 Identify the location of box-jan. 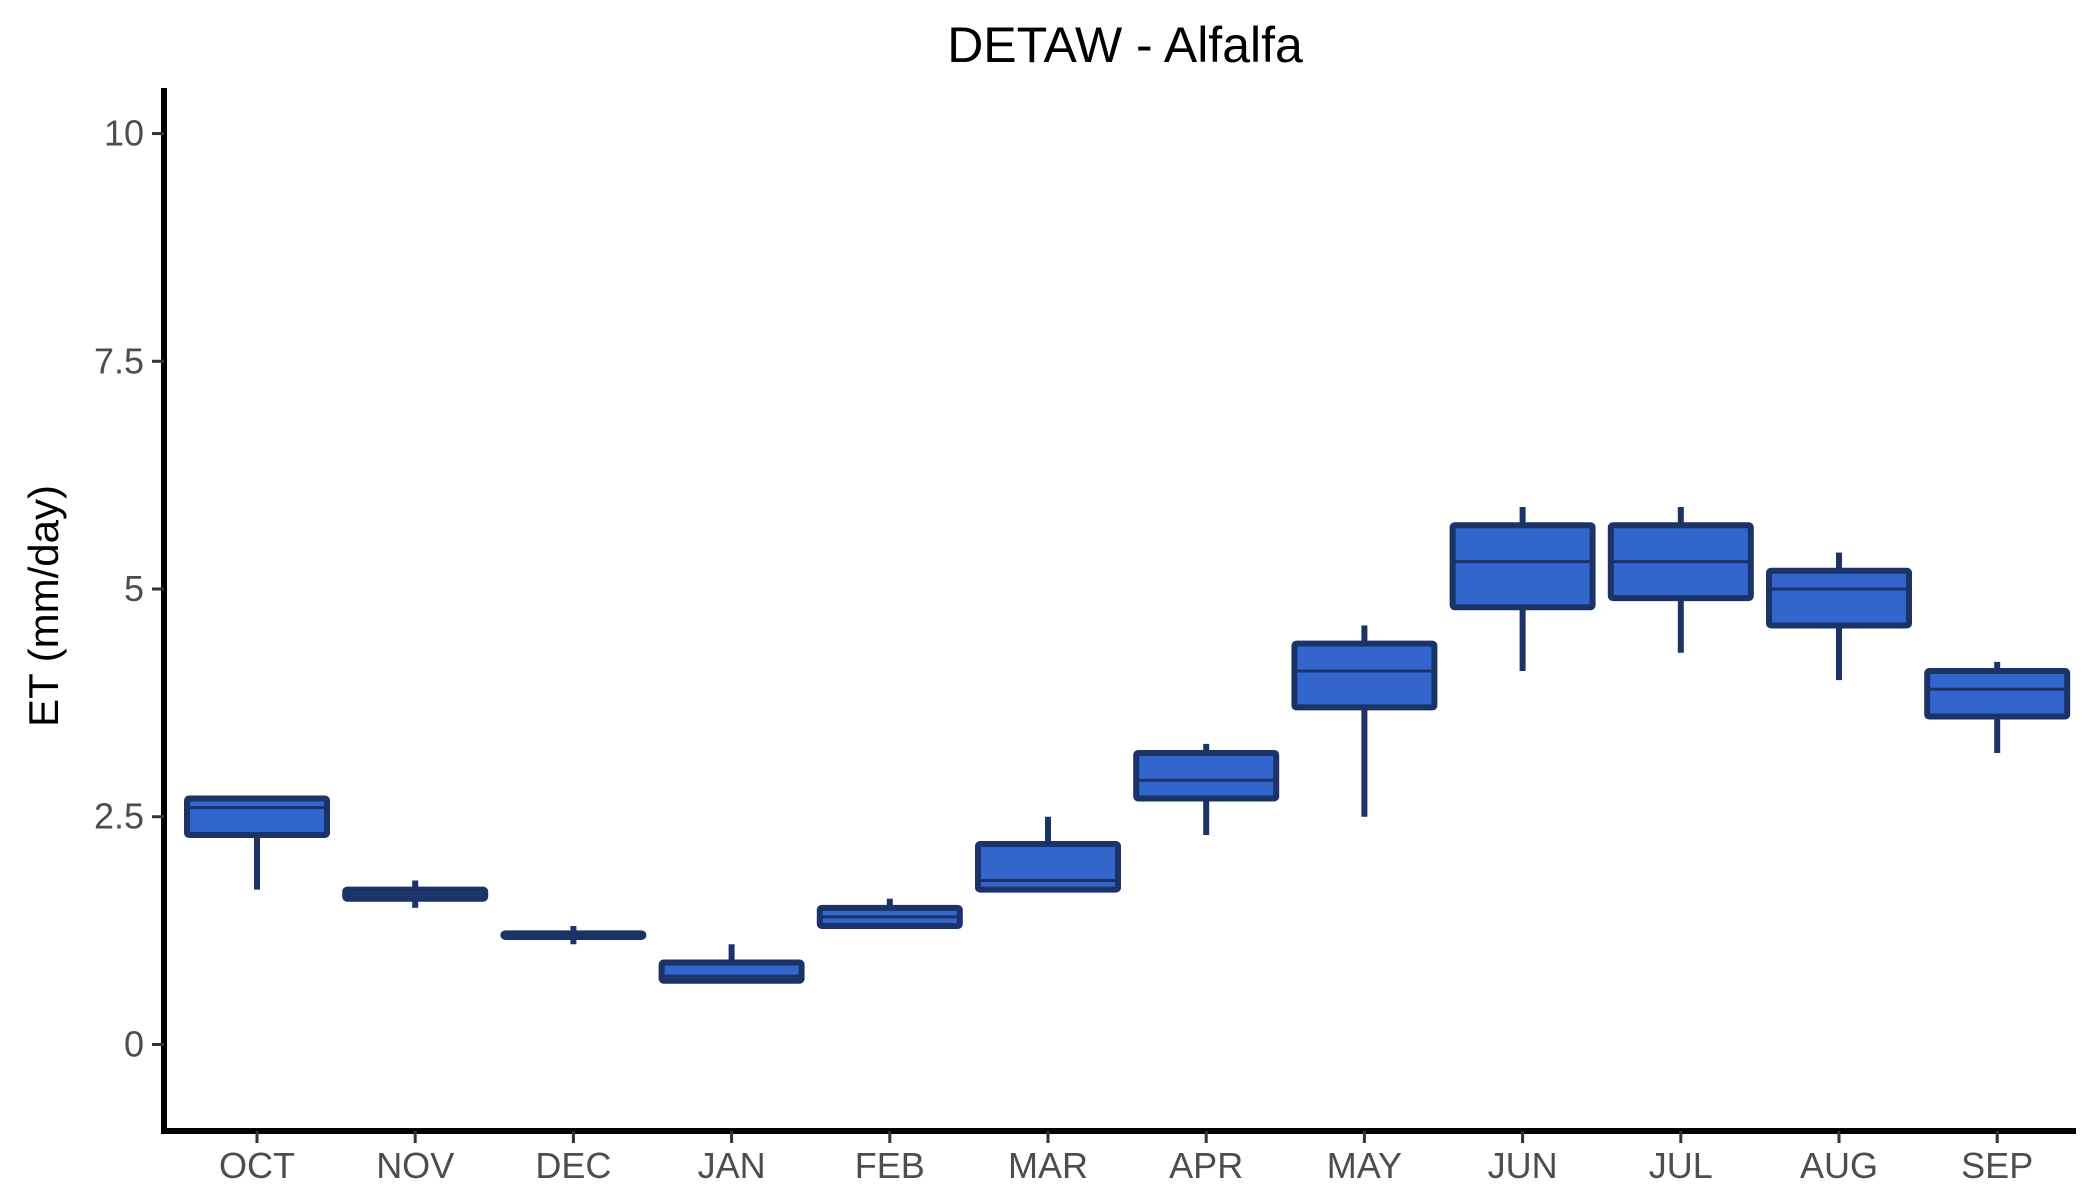
(731, 964).